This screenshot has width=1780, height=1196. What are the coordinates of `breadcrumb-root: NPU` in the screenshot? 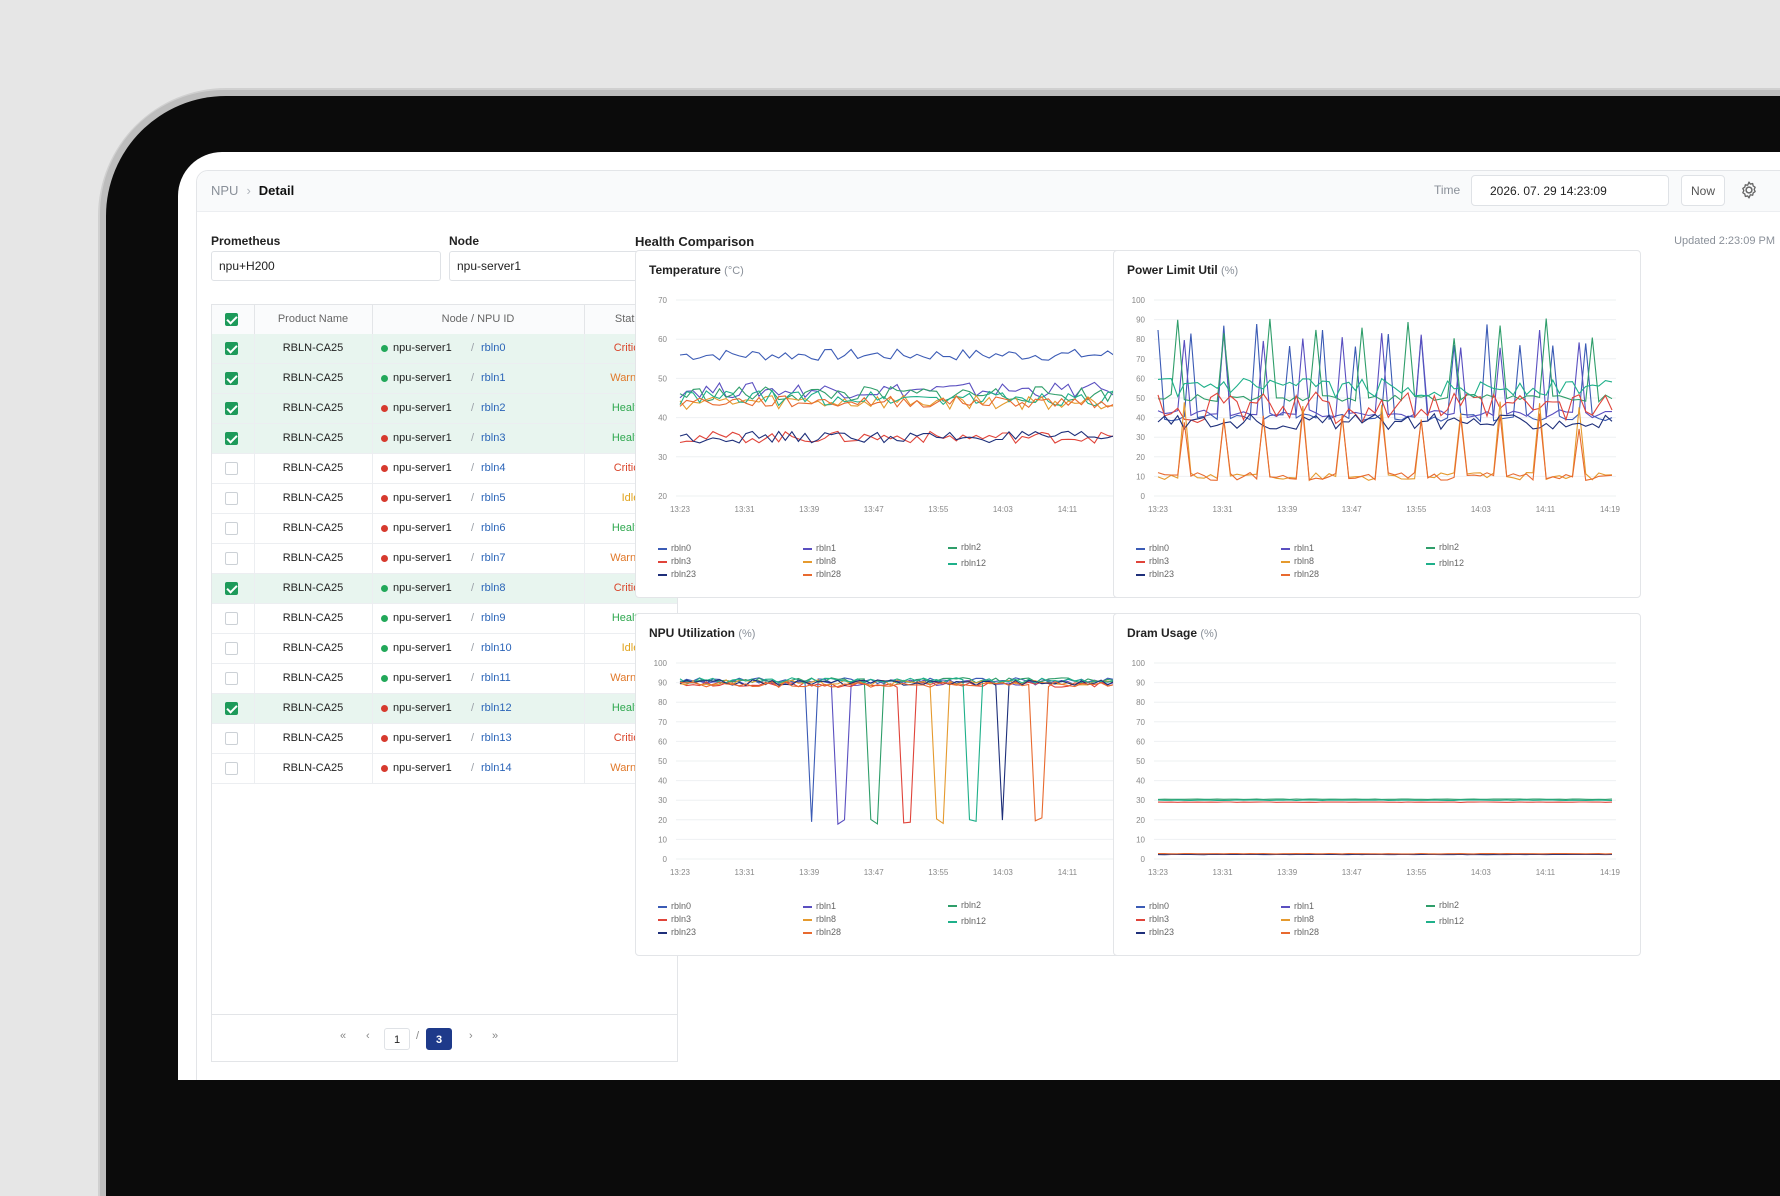 It's located at (224, 190).